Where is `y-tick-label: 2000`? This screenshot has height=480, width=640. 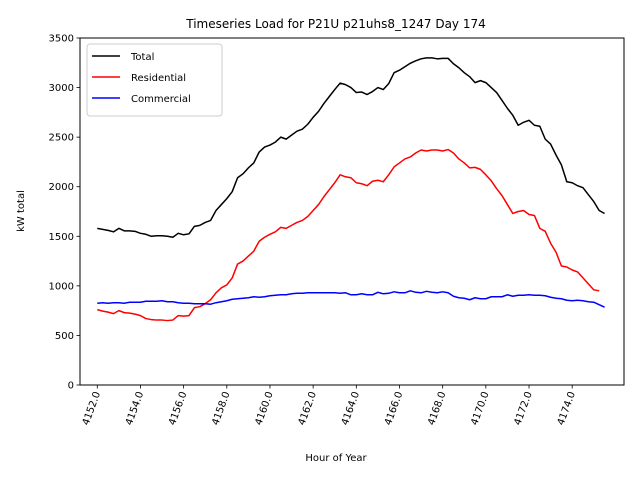
y-tick-label: 2000 is located at coordinates (61, 187).